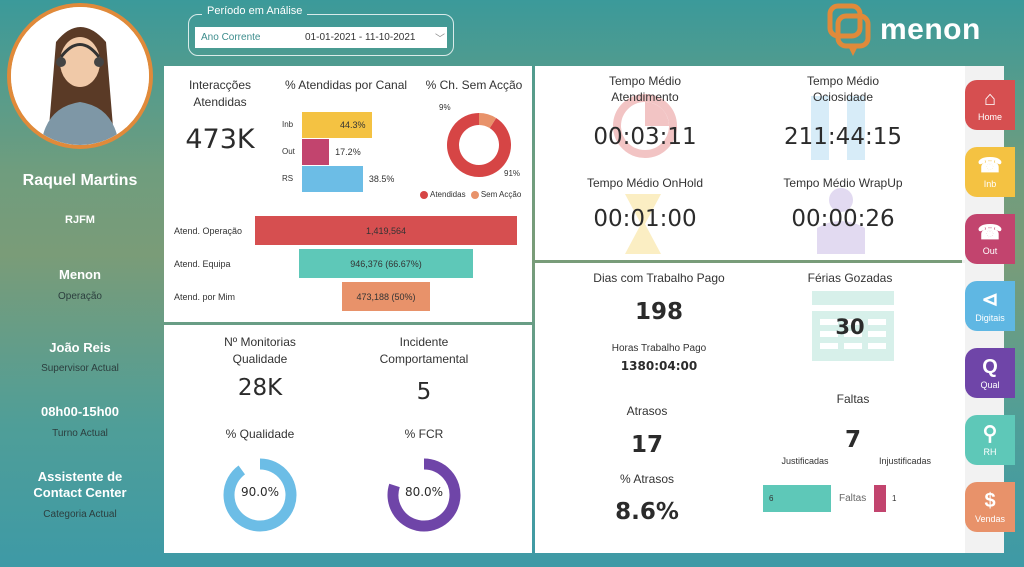  I want to click on quality-donut, so click(260, 495).